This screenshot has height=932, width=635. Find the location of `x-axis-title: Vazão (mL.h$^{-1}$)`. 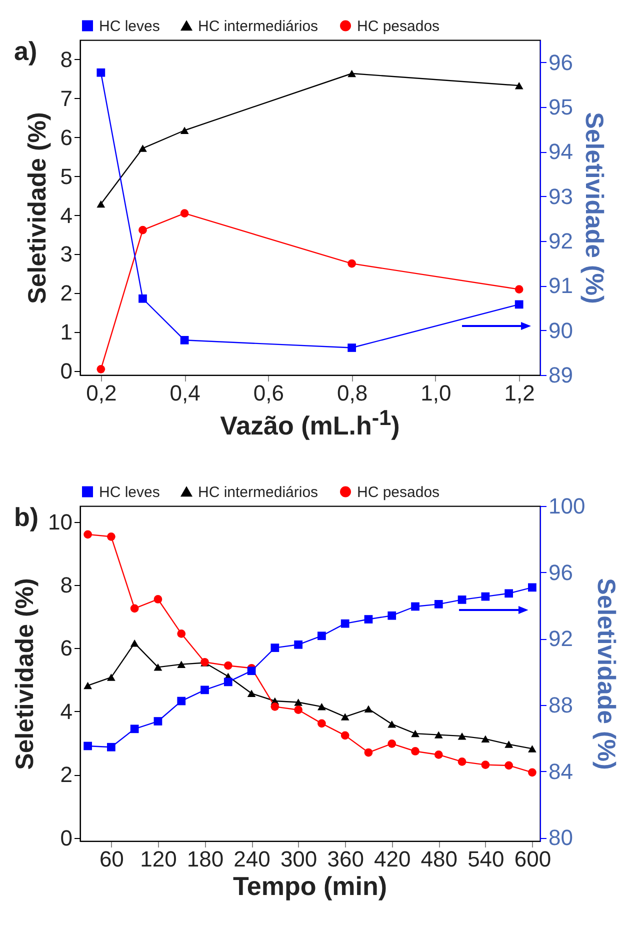

x-axis-title: Vazão (mL.h$^{-1}$) is located at coordinates (310, 423).